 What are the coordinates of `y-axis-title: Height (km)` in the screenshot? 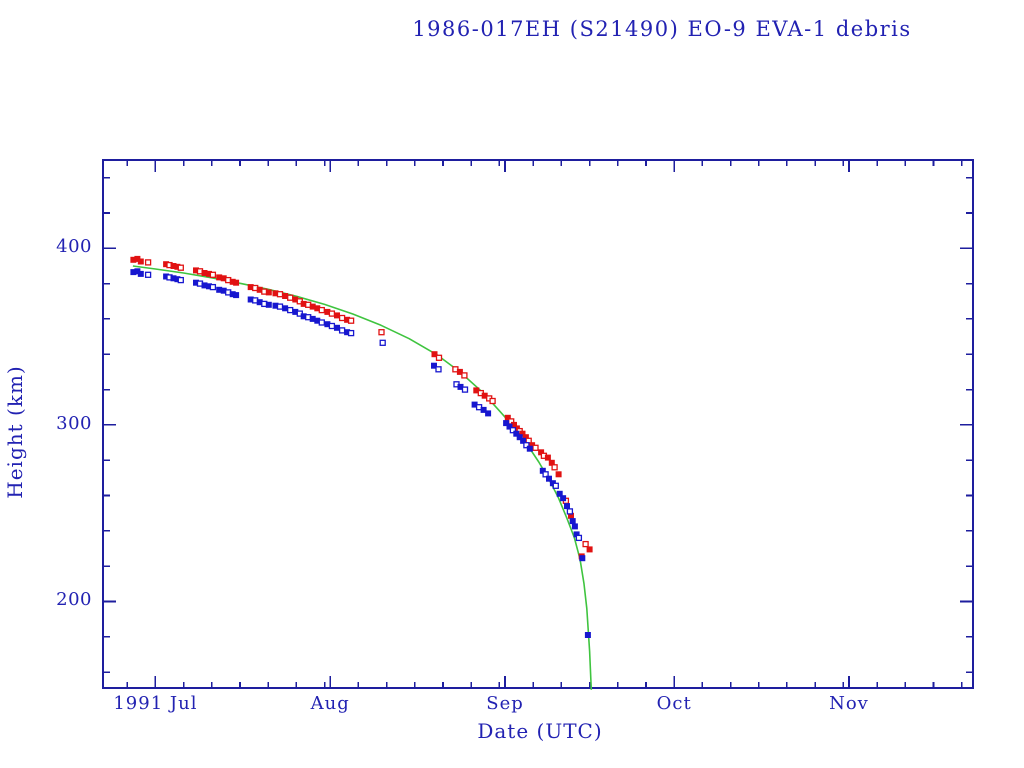 It's located at (15, 432).